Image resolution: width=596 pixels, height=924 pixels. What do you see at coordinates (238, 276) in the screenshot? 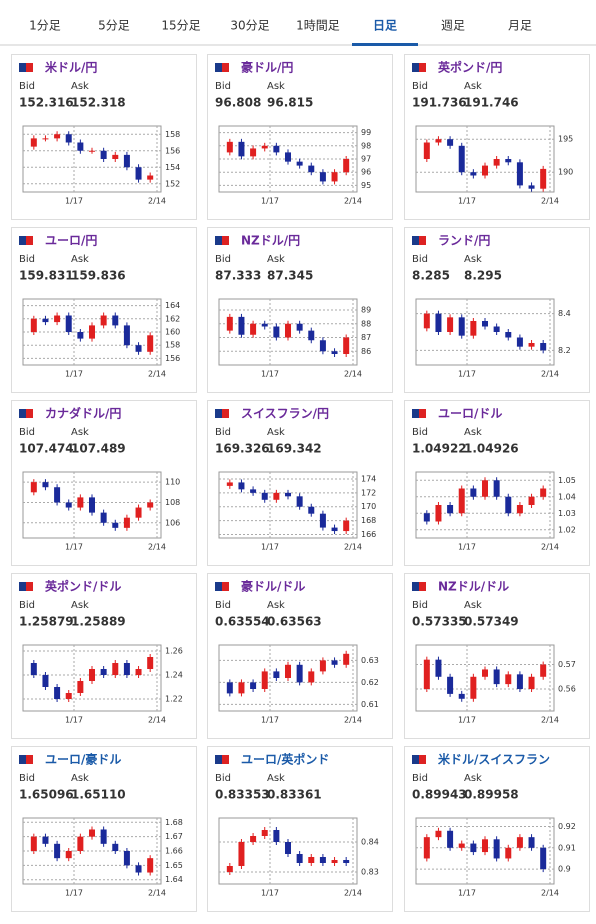
I see `bid-value: 87.333` at bounding box center [238, 276].